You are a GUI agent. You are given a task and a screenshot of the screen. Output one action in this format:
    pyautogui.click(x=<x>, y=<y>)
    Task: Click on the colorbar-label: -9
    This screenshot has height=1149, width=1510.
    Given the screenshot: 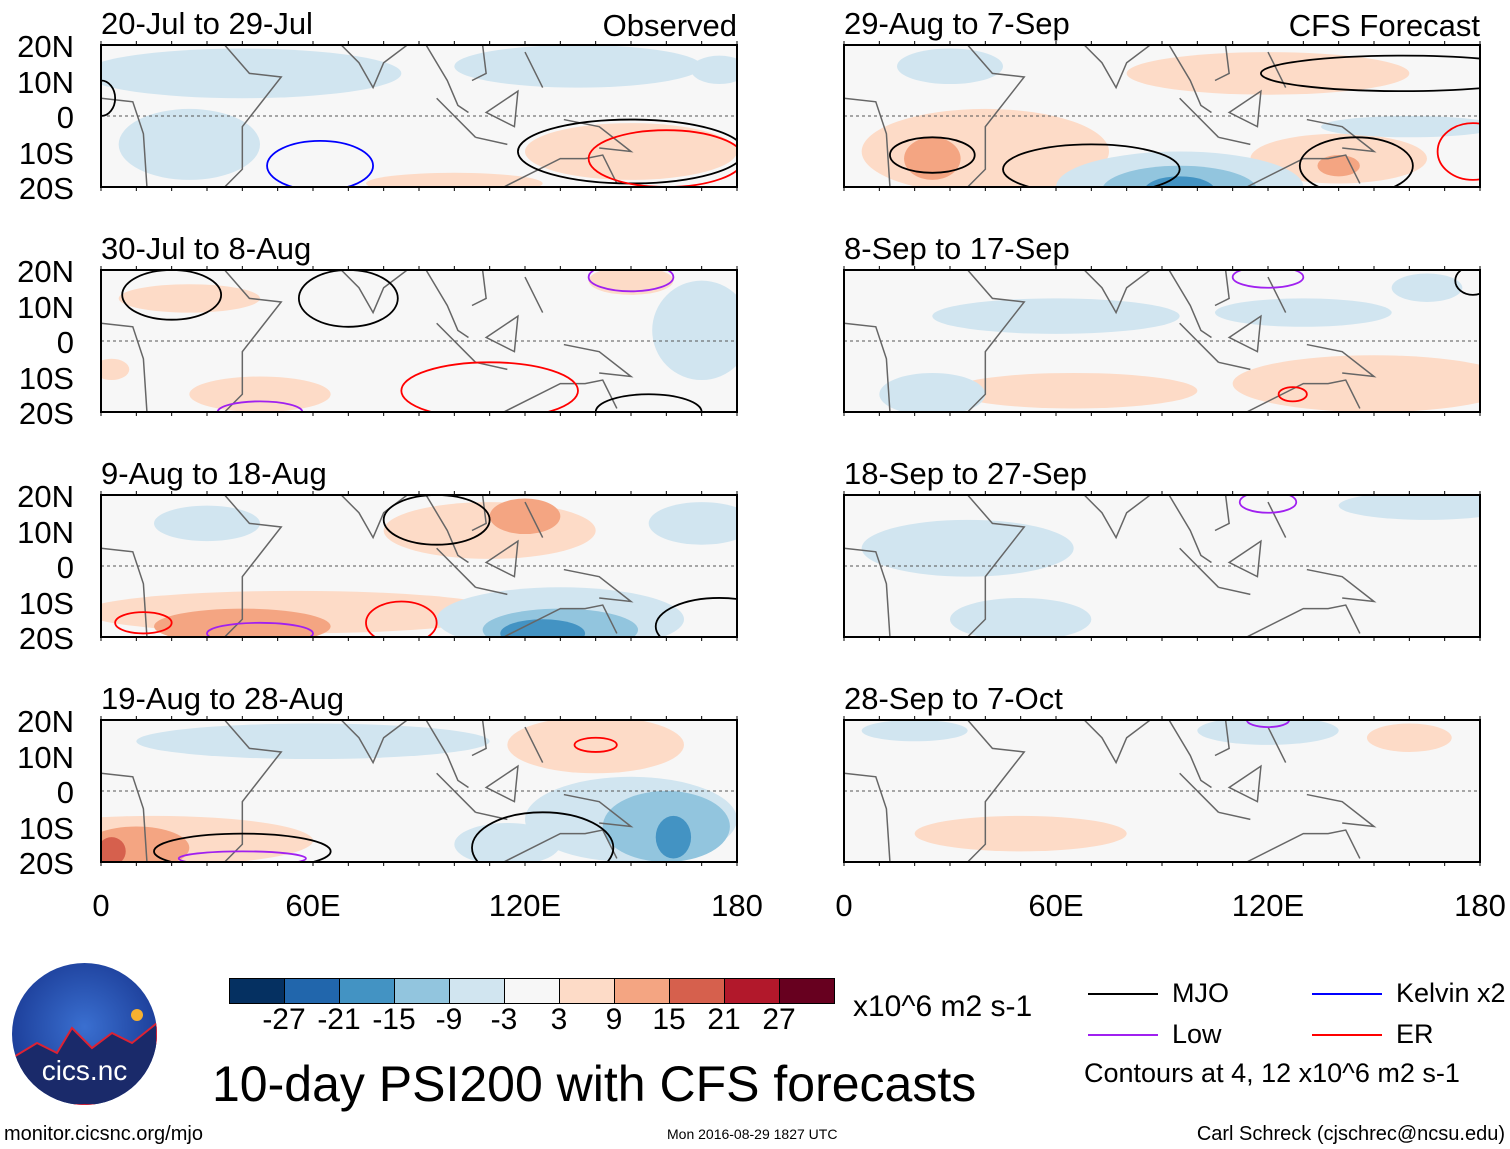 What is the action you would take?
    pyautogui.click(x=449, y=1019)
    